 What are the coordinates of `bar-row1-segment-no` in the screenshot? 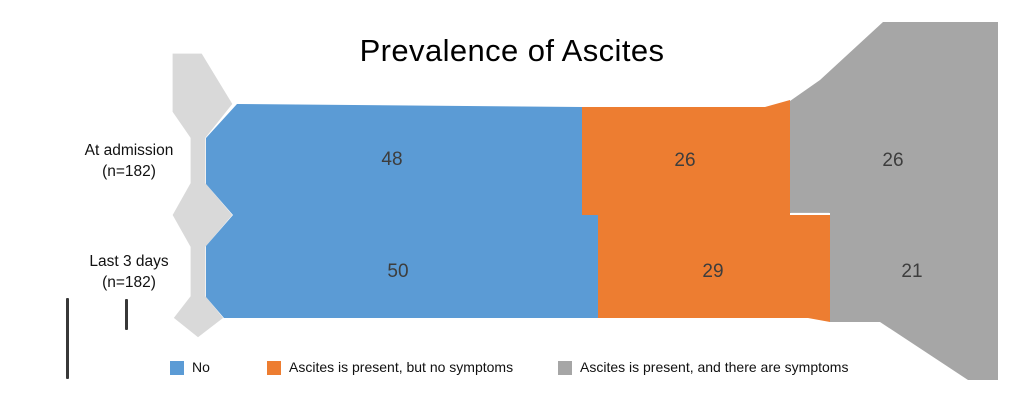 It's located at (394, 159).